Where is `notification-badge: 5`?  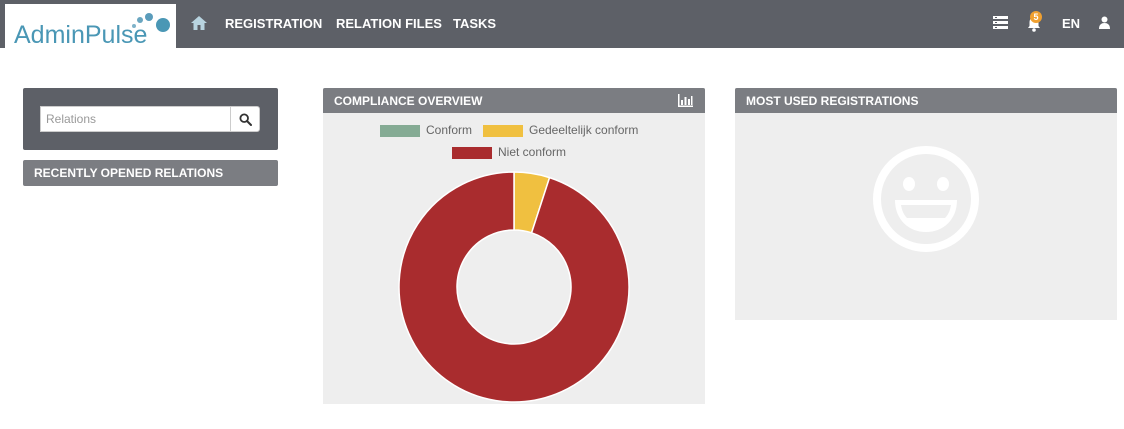
notification-badge: 5 is located at coordinates (1036, 17).